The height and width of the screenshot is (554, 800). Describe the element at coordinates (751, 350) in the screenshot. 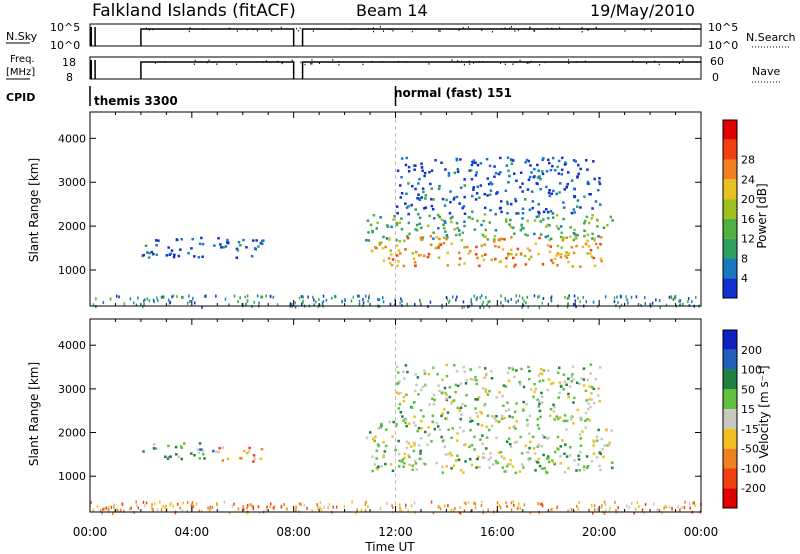

I see `velocity-colorbar-tick: 200` at that location.